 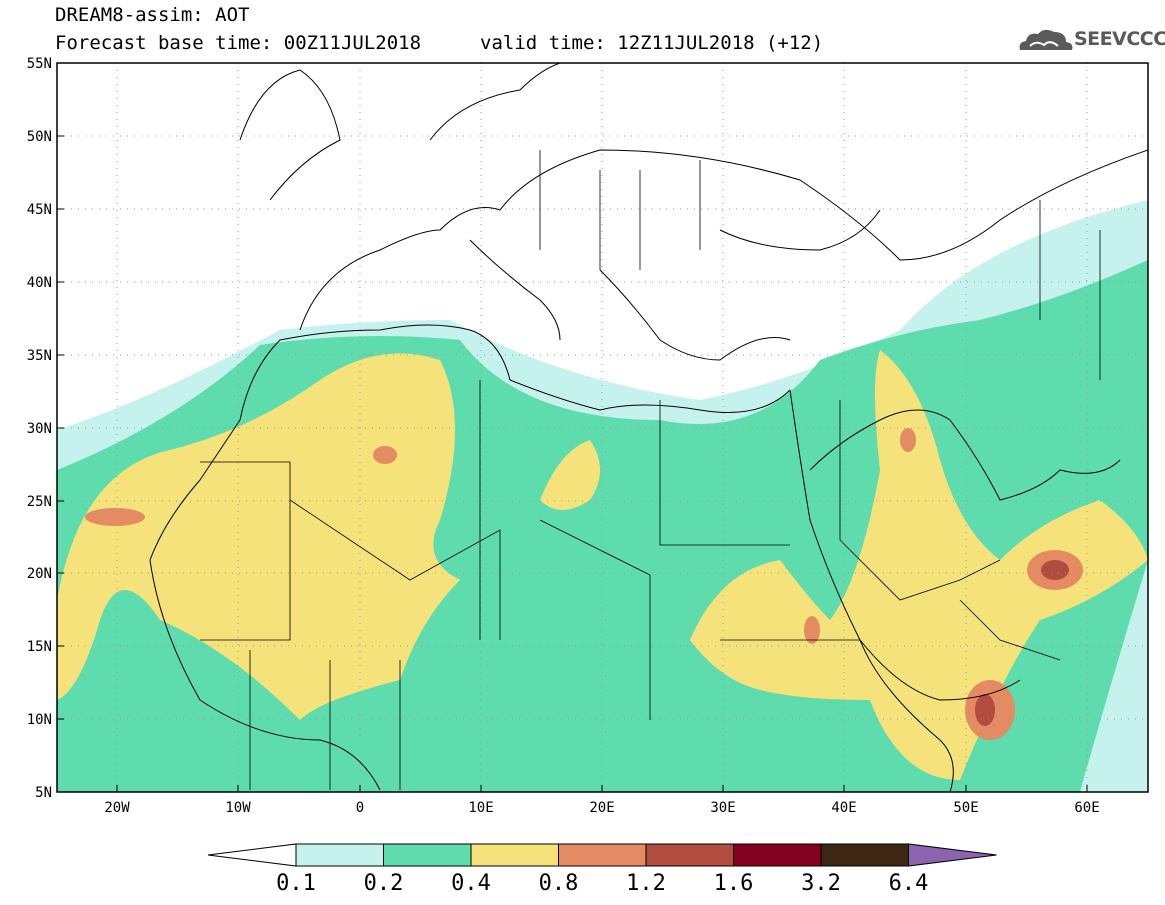 I want to click on lat-label: 35N, so click(x=39, y=356).